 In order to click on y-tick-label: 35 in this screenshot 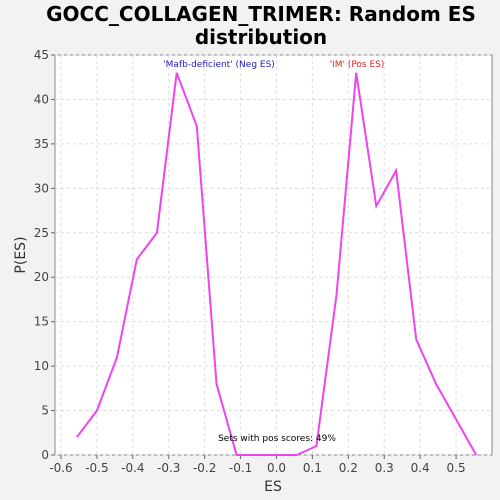, I will do `click(41, 144)`.